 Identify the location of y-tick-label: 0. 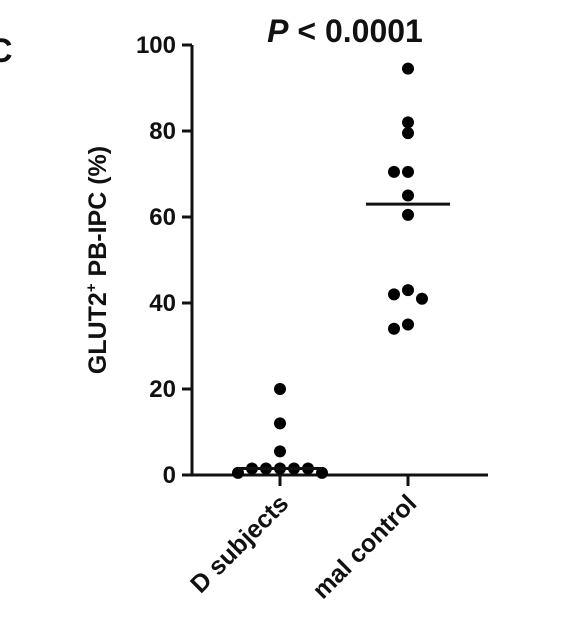
(169, 475).